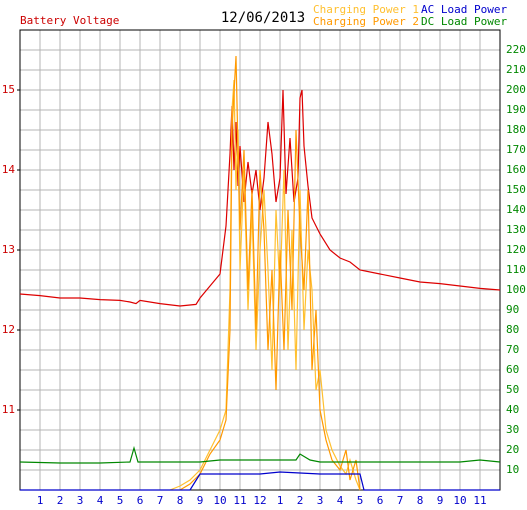 The width and height of the screenshot is (527, 510). What do you see at coordinates (512, 369) in the screenshot?
I see `y2-tick-label: 60` at bounding box center [512, 369].